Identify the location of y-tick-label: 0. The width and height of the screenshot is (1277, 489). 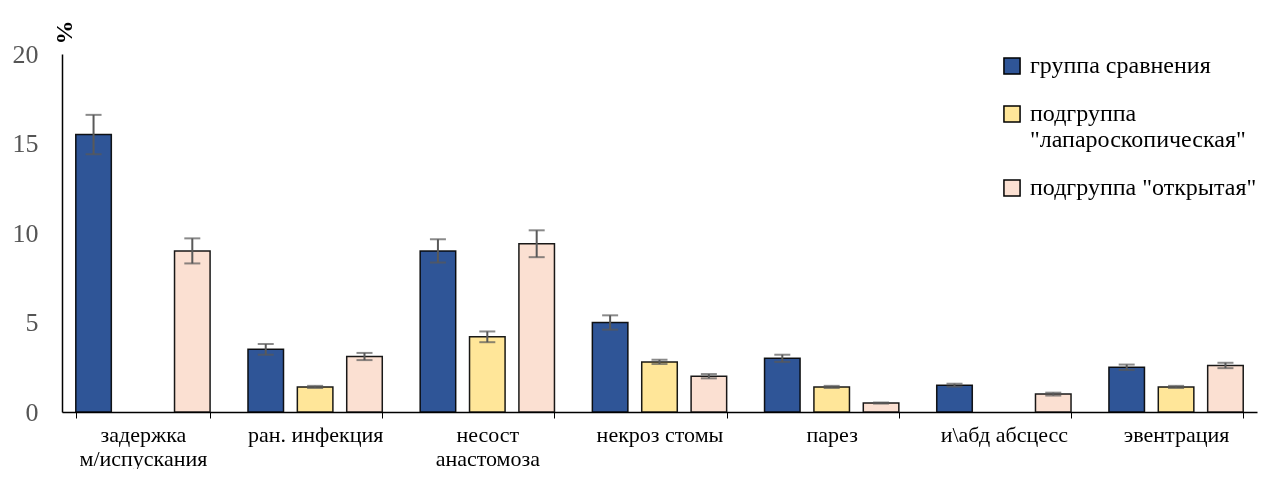
(32, 412).